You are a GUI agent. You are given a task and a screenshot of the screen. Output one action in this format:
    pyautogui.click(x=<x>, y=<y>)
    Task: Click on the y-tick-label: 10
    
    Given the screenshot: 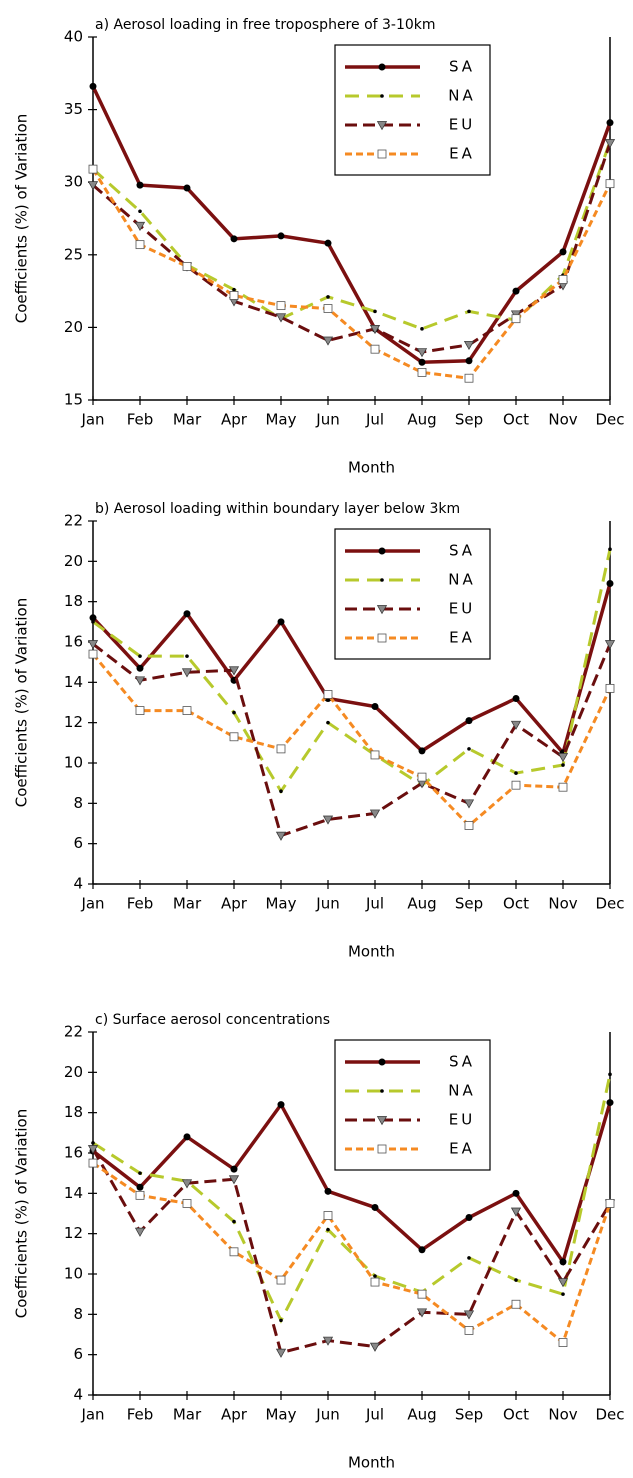 What is the action you would take?
    pyautogui.click(x=73, y=1274)
    